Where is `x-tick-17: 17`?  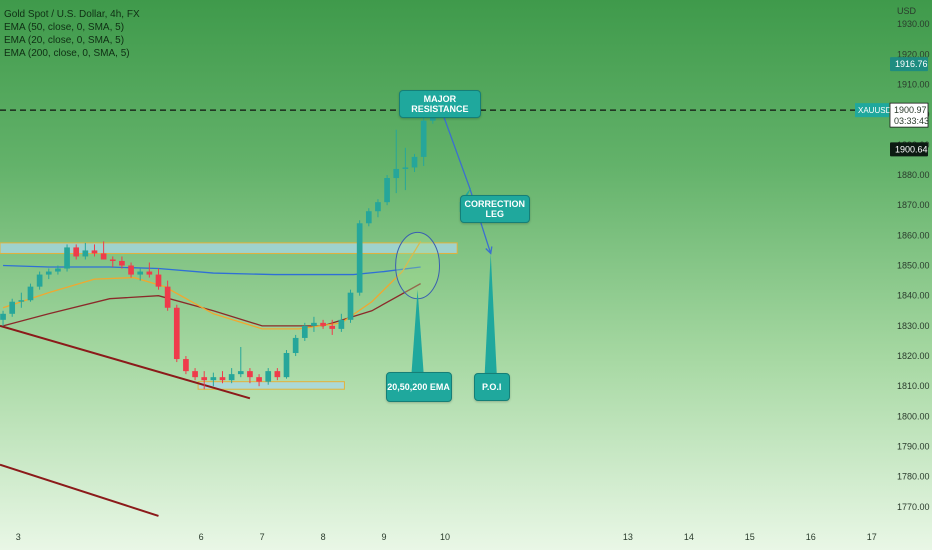
x-tick-17: 17 is located at coordinates (872, 537).